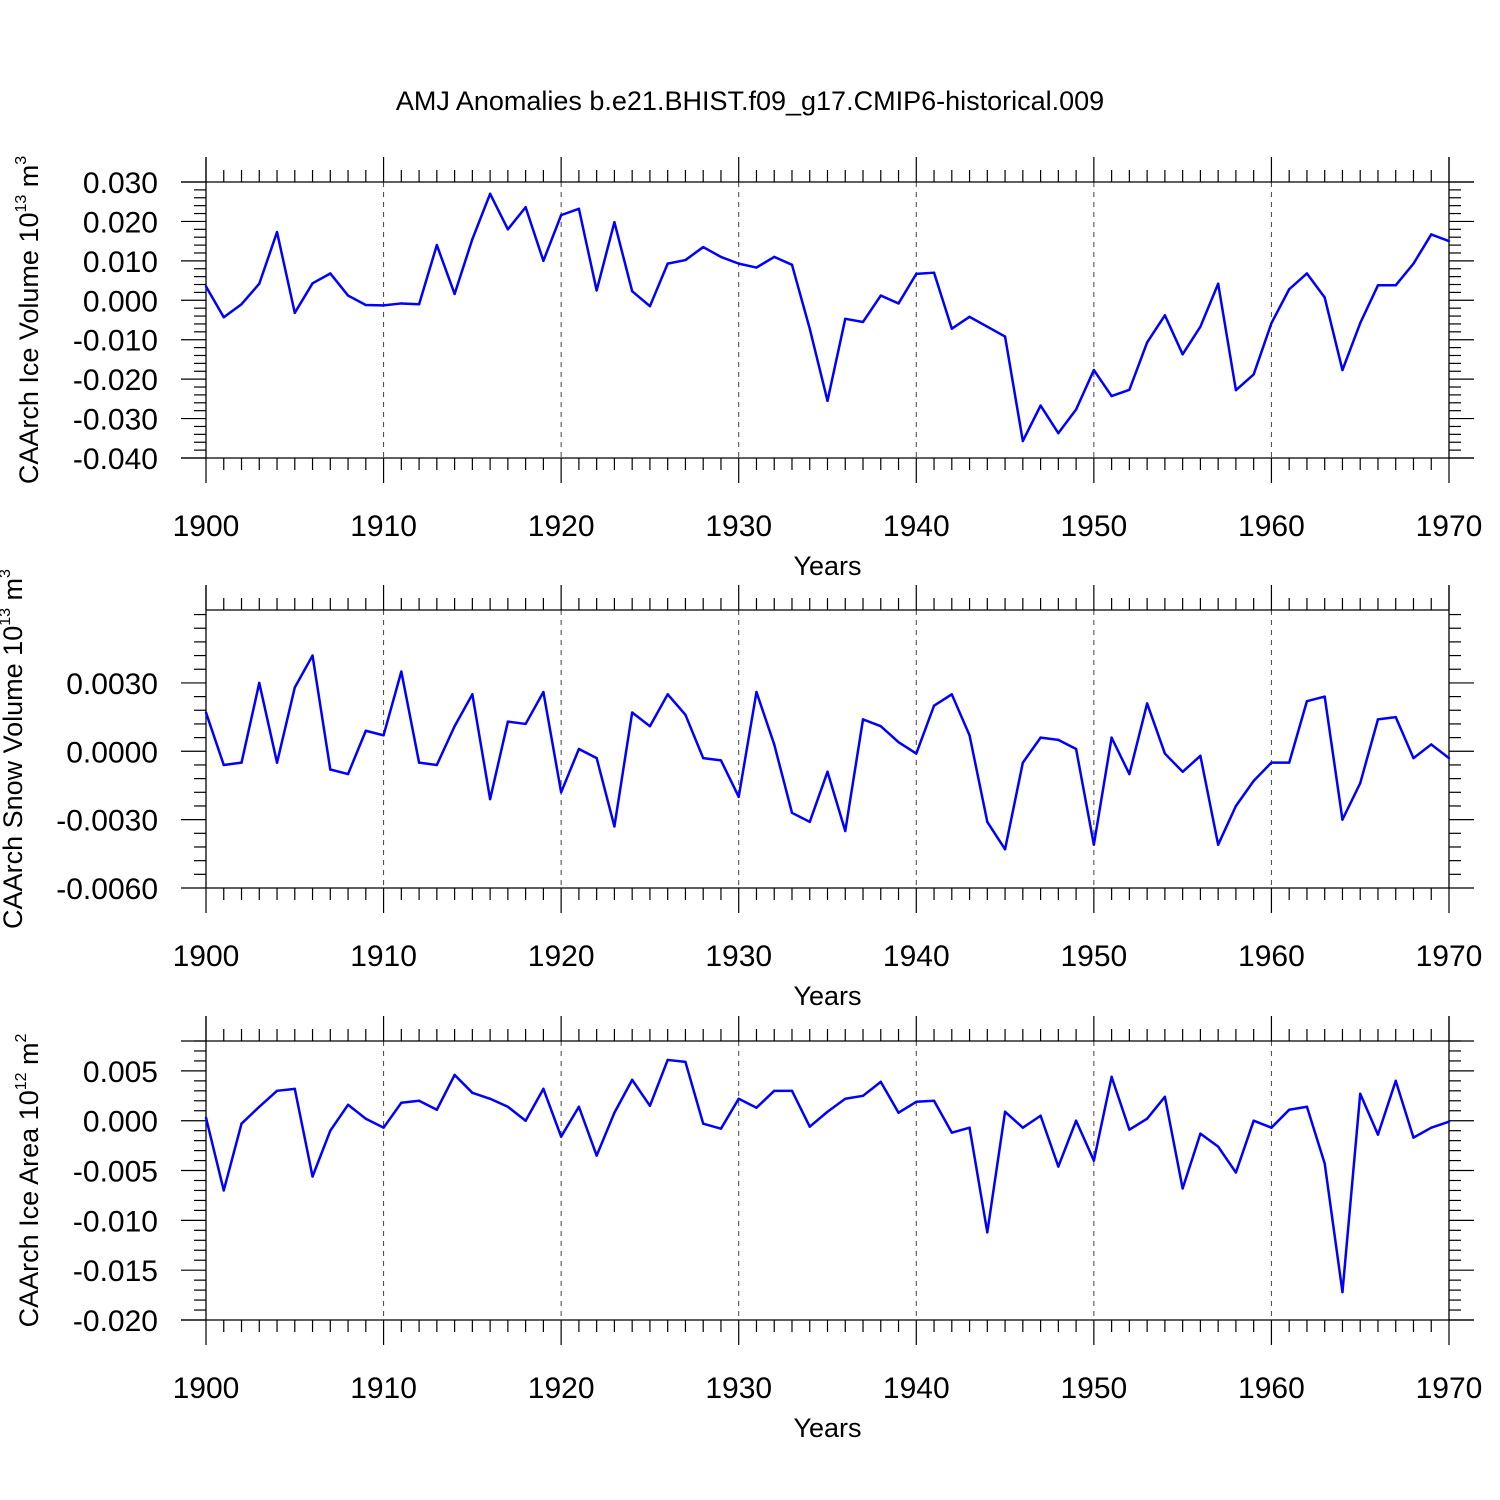 The width and height of the screenshot is (1500, 1500). Describe the element at coordinates (120, 1072) in the screenshot. I see `y-tick-label: 0.005` at that location.